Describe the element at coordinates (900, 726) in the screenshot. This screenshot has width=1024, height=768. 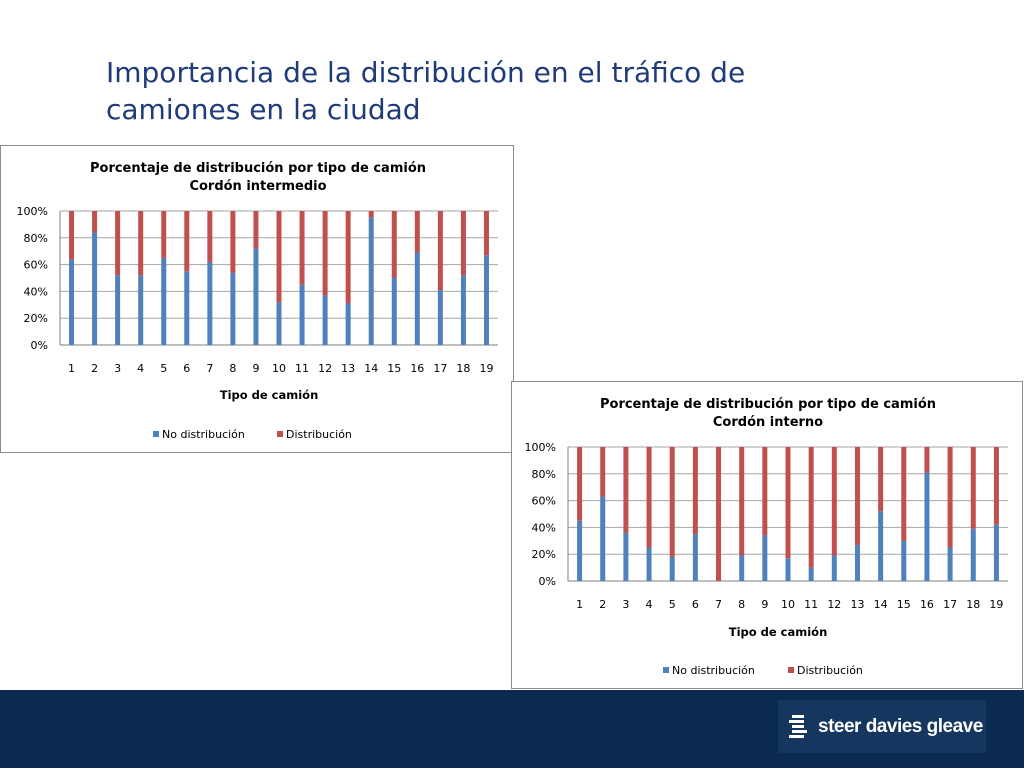
I see `logo-text: steer davies gleave` at that location.